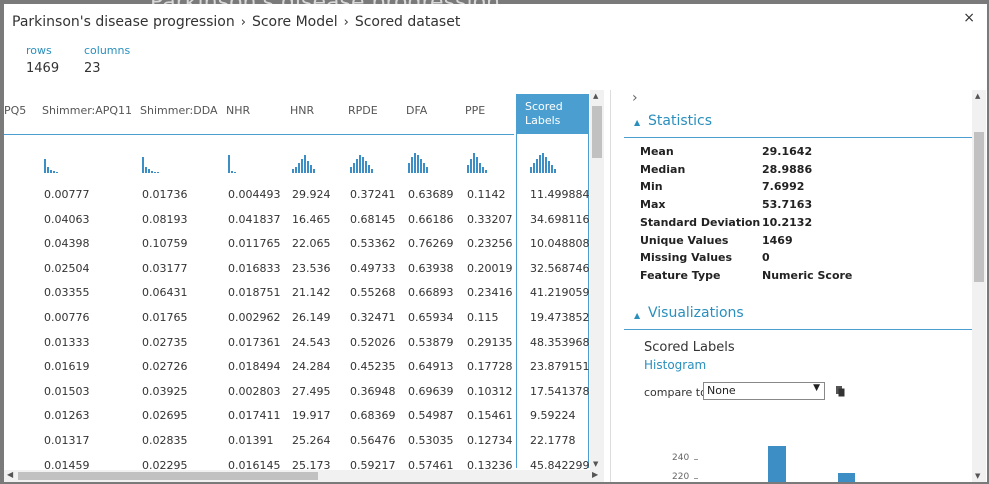 The image size is (989, 484). Describe the element at coordinates (311, 293) in the screenshot. I see `table-cell: 21.142` at that location.